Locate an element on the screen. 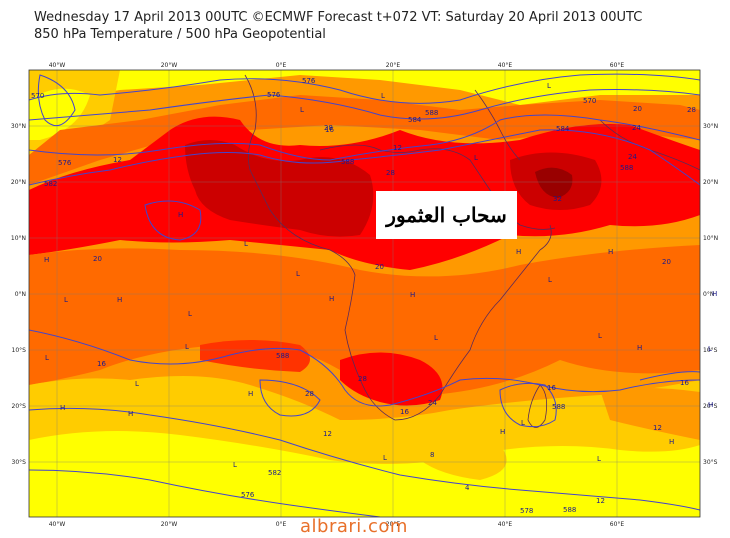 The height and width of the screenshot is (538, 730). lon-label-bottom: 20°E is located at coordinates (393, 524).